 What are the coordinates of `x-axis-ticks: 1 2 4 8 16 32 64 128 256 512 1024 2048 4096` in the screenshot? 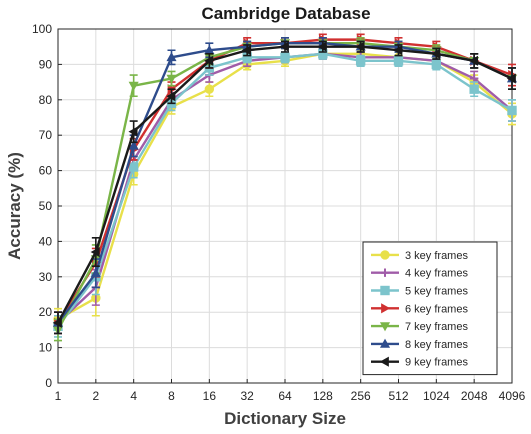 It's located at (290, 391).